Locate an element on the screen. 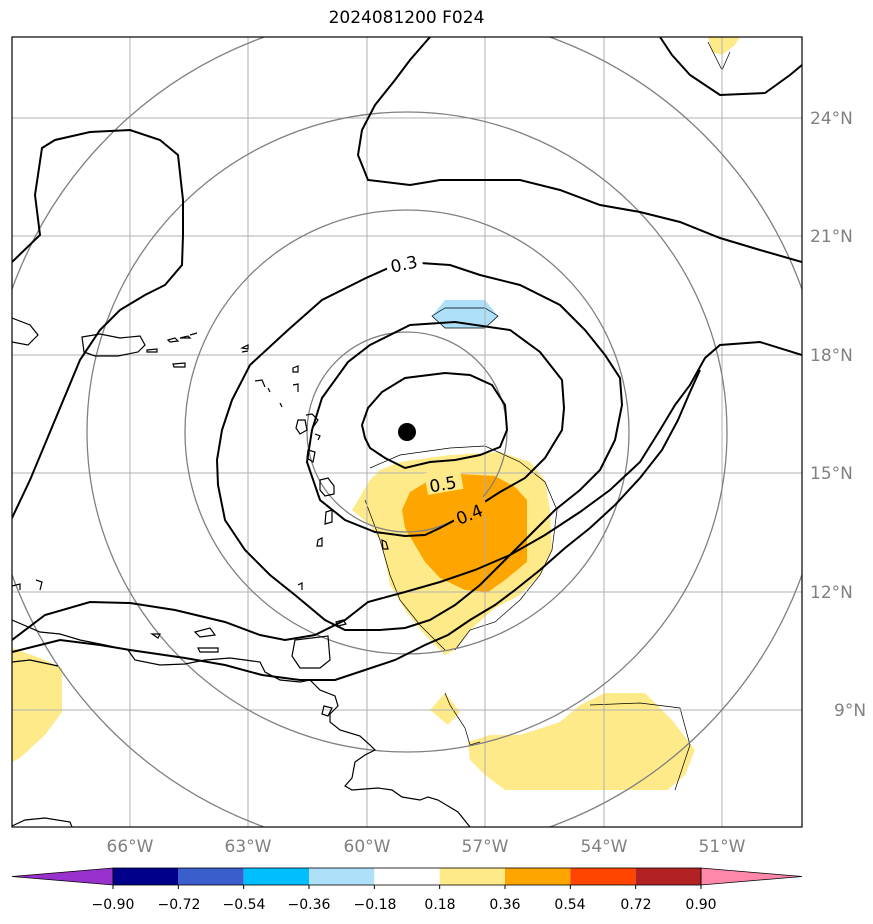  positive-anomaly-southeast is located at coordinates (581, 741).